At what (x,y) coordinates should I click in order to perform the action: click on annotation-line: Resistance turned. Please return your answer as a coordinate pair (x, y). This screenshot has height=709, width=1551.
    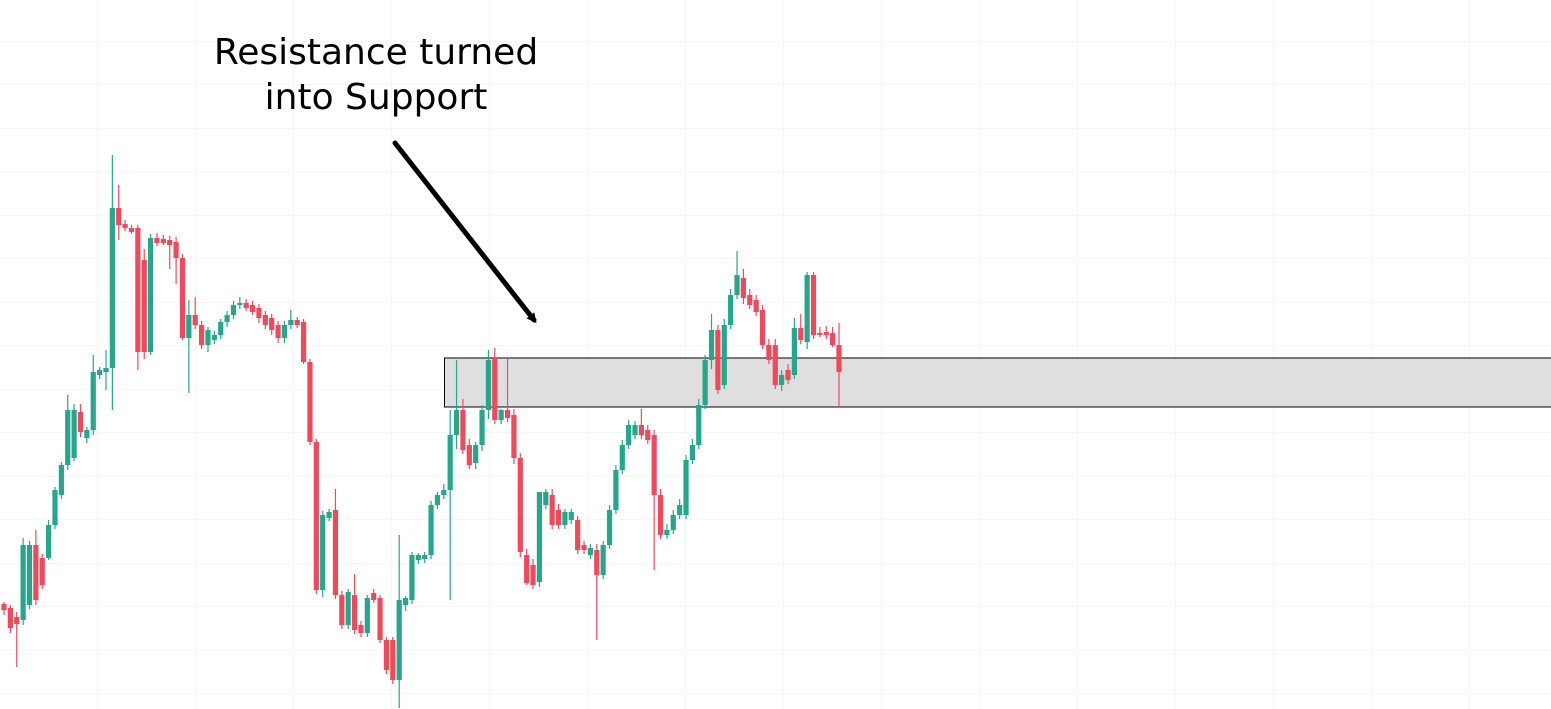
    Looking at the image, I should click on (376, 52).